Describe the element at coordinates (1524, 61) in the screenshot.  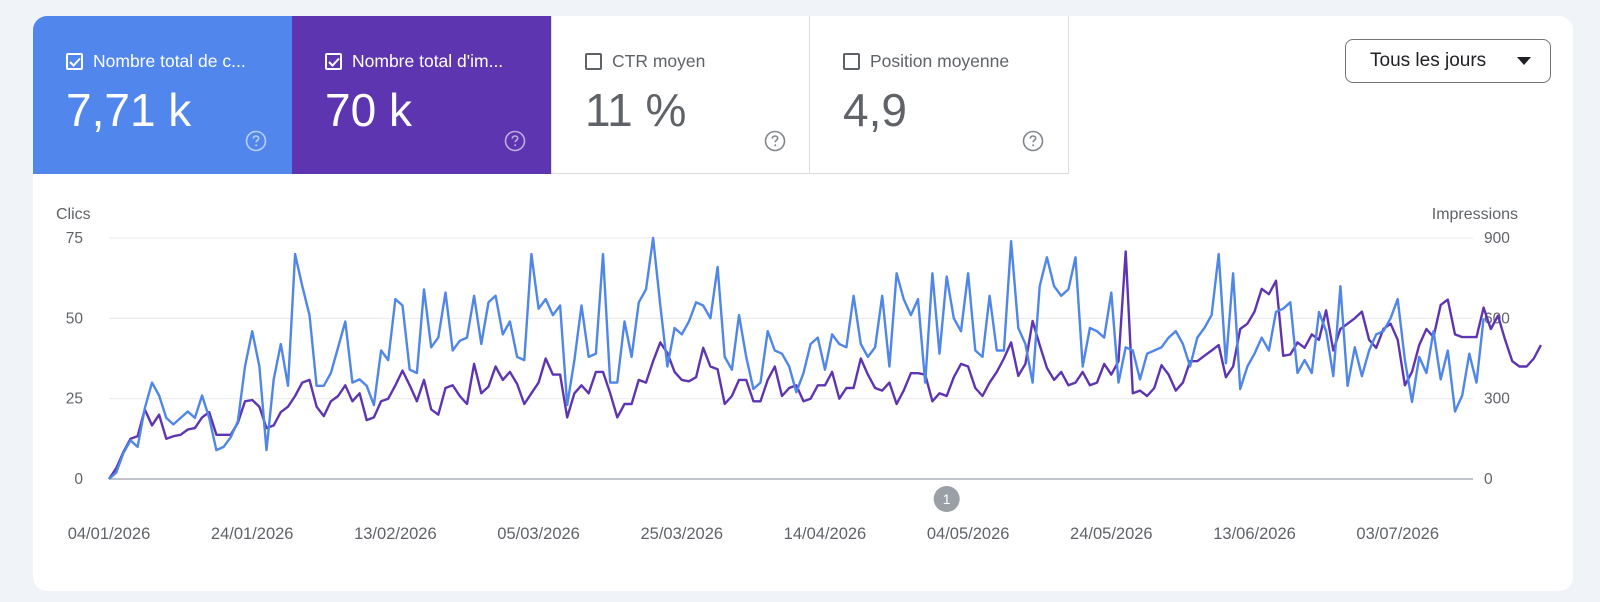
I see `arrow-drop-down-icon` at that location.